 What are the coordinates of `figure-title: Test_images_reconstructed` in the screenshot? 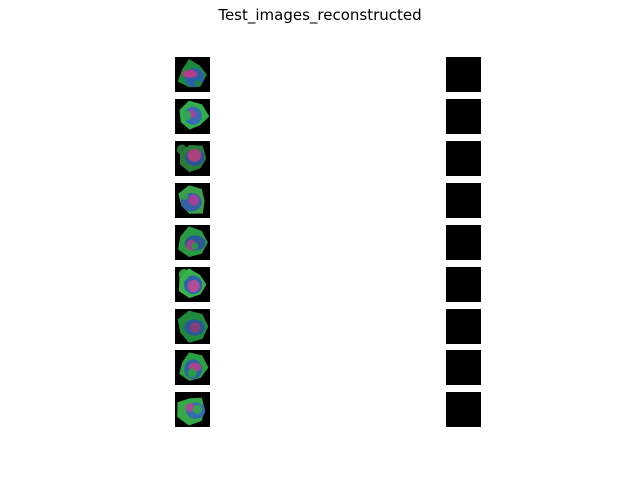 It's located at (320, 15).